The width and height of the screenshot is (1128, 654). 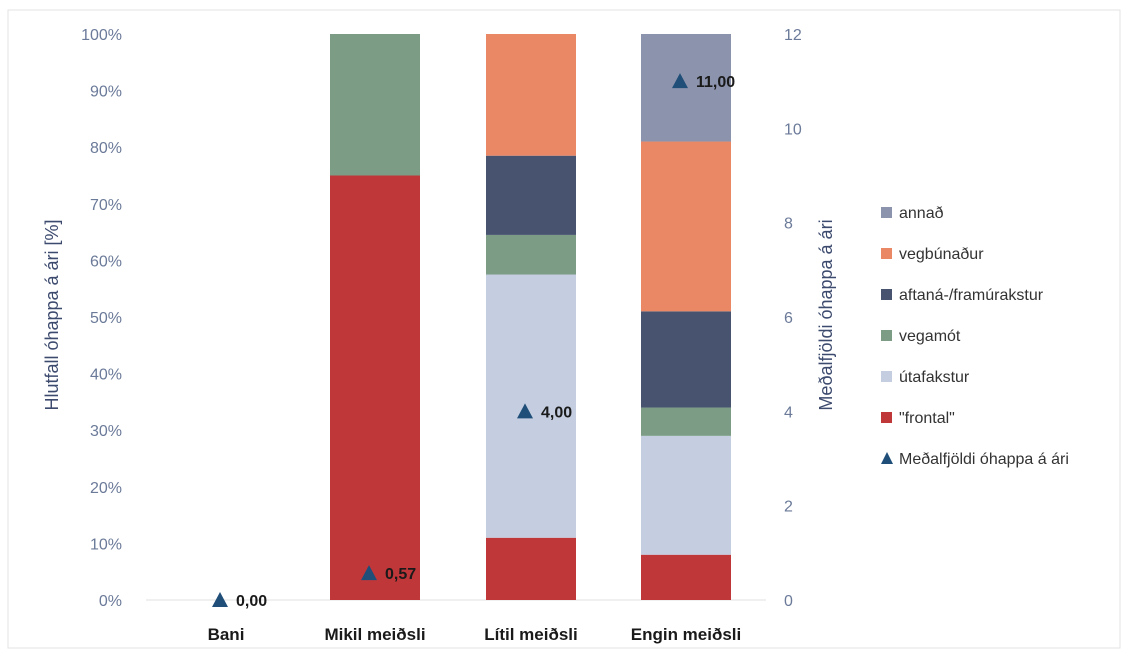 I want to click on y-tick-label: 0%, so click(x=110, y=601).